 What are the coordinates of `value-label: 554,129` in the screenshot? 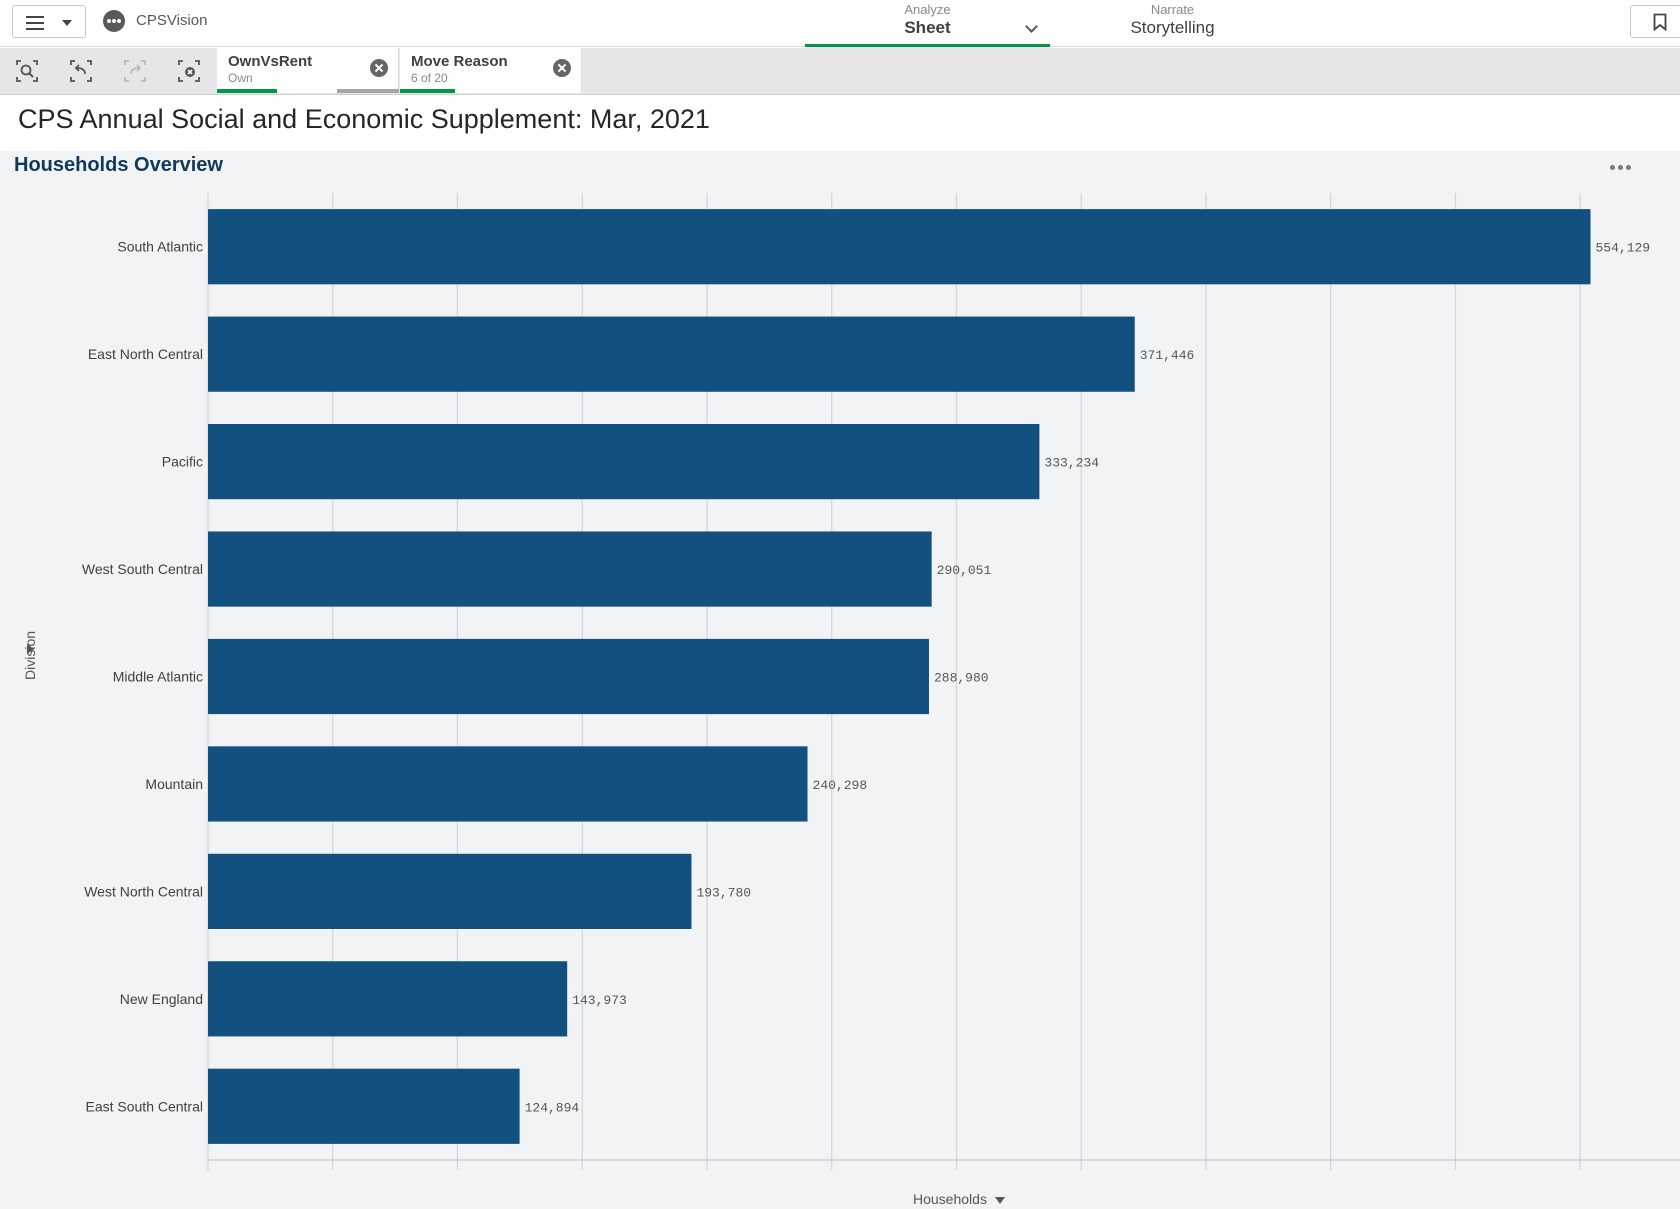 It's located at (1623, 248).